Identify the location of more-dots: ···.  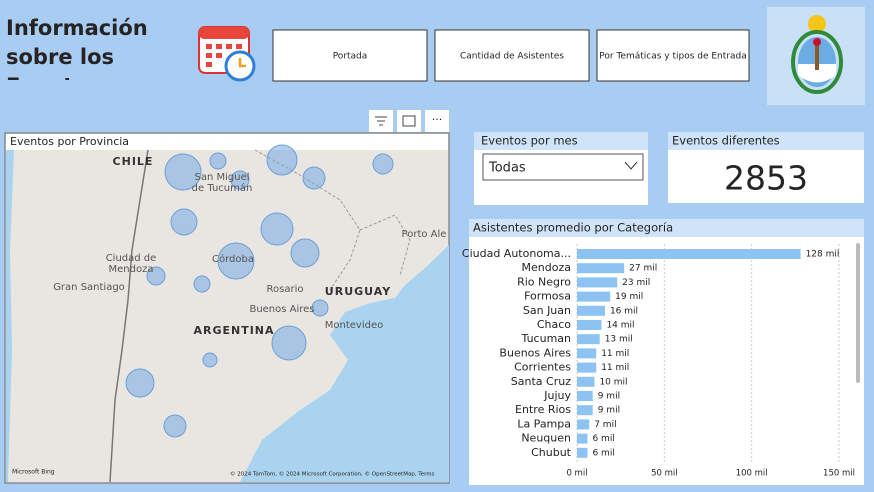
(437, 119).